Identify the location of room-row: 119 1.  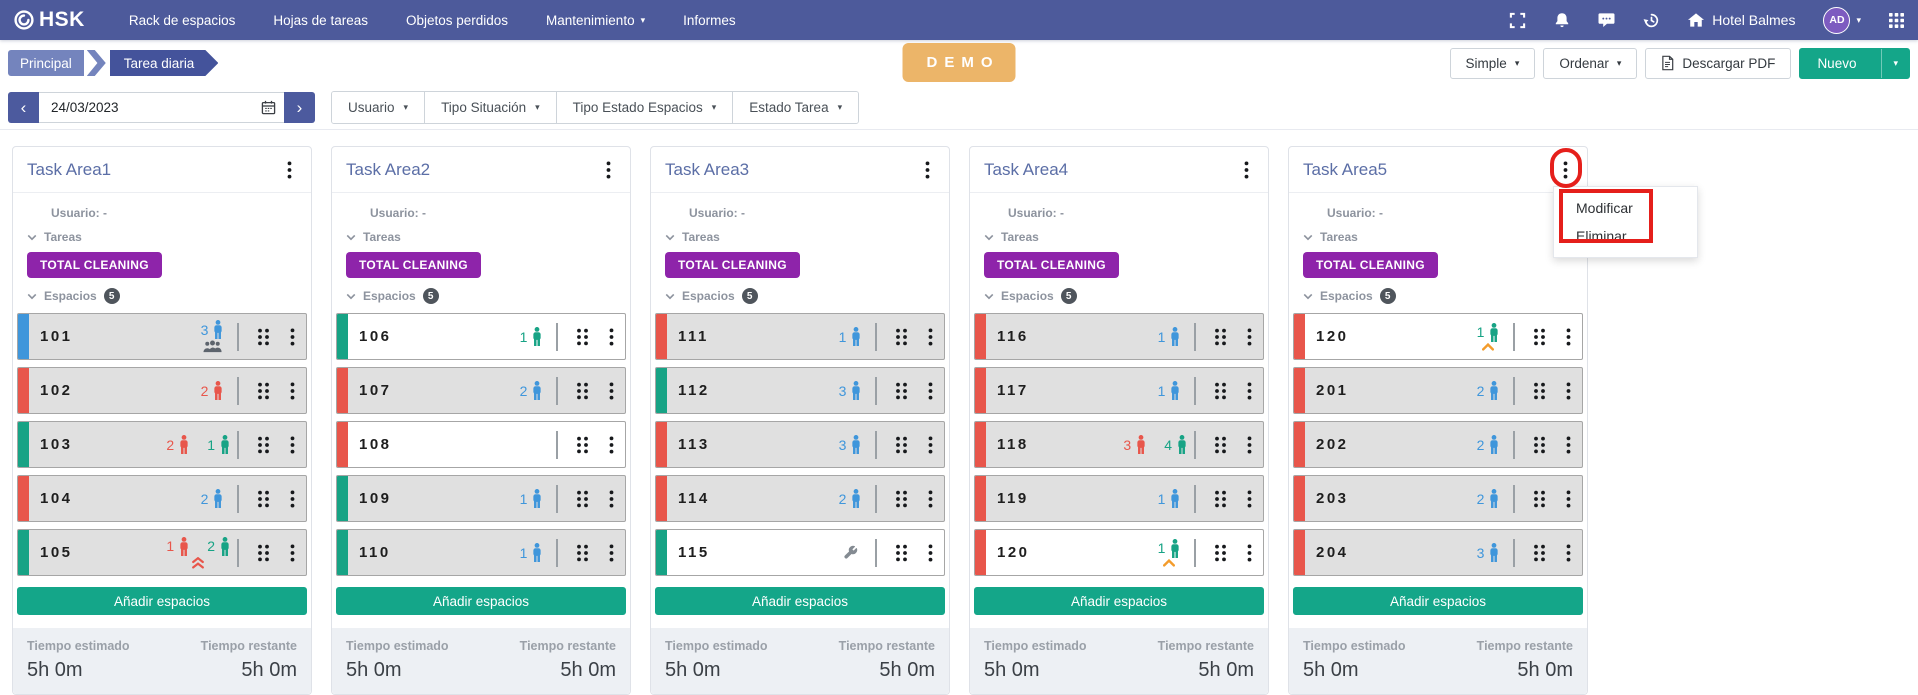
(1119, 498).